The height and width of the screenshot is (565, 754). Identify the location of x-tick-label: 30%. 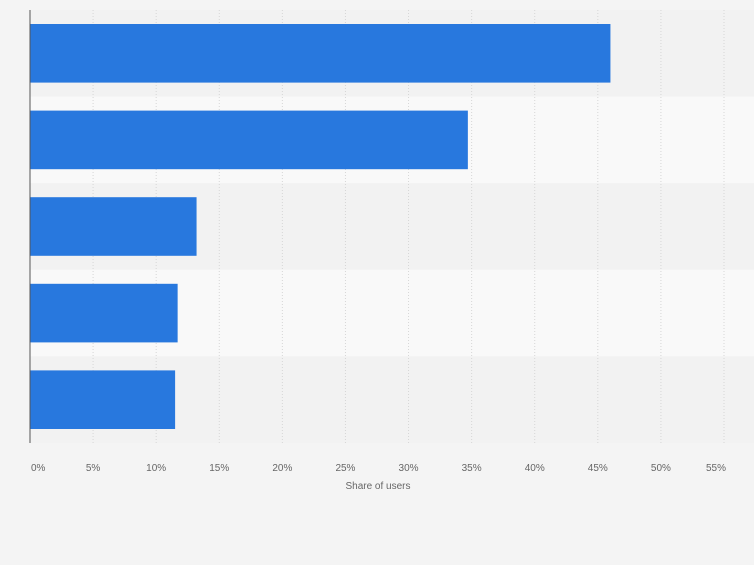
(409, 468).